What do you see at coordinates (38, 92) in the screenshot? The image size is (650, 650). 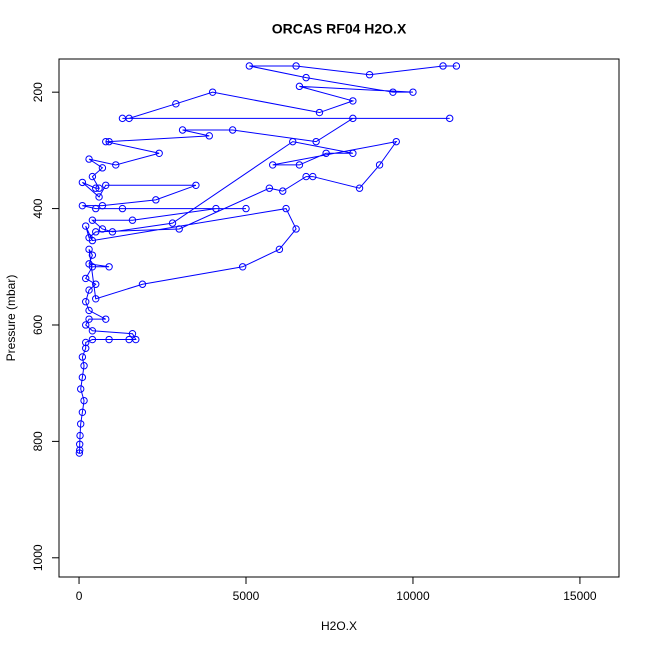 I see `y-tick-label: 200` at bounding box center [38, 92].